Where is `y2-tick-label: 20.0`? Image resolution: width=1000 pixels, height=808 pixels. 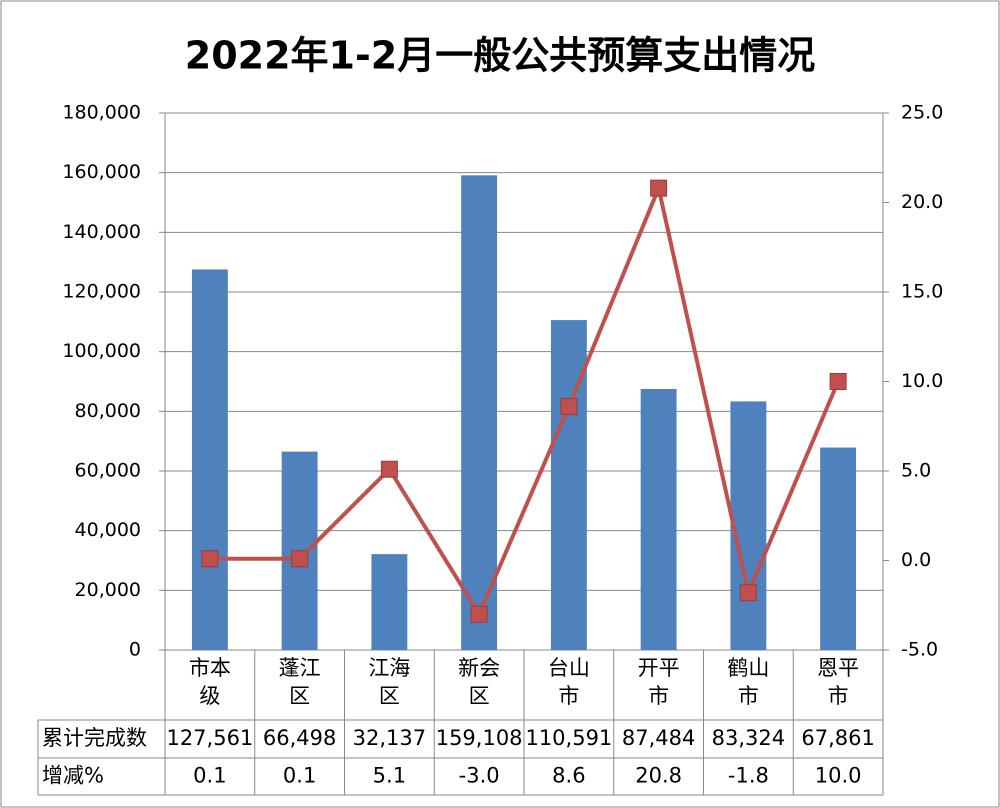
y2-tick-label: 20.0 is located at coordinates (922, 202).